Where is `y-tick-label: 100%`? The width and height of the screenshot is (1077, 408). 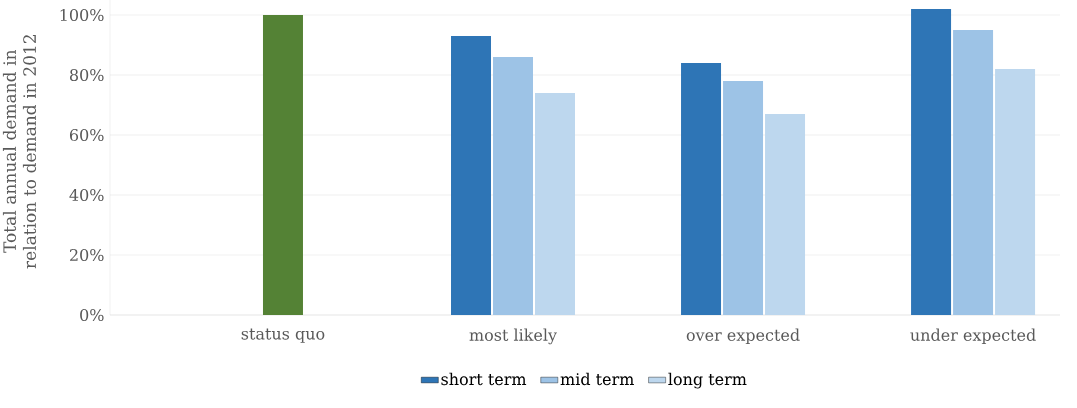
y-tick-label: 100% is located at coordinates (82, 15).